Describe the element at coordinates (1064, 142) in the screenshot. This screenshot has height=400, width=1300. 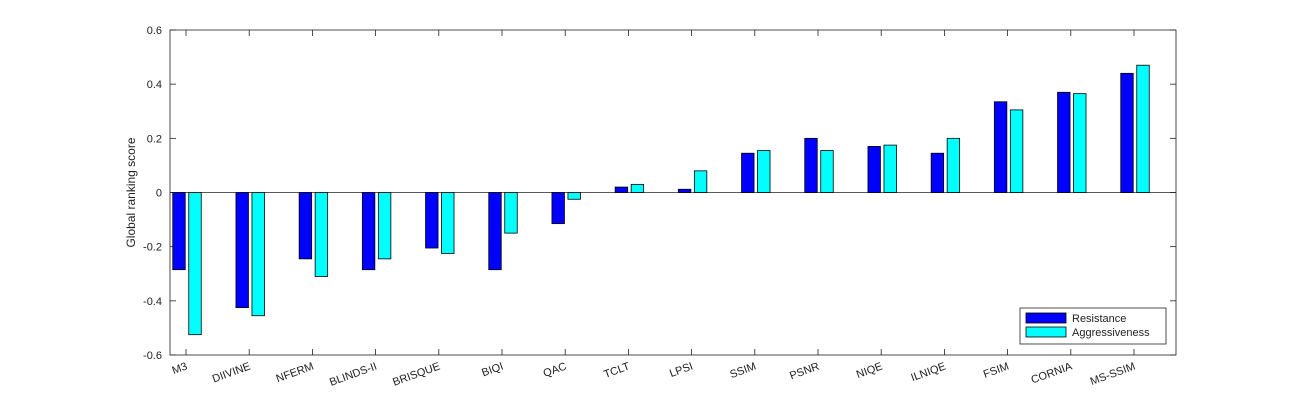
I see `bar-resistance-cornia` at that location.